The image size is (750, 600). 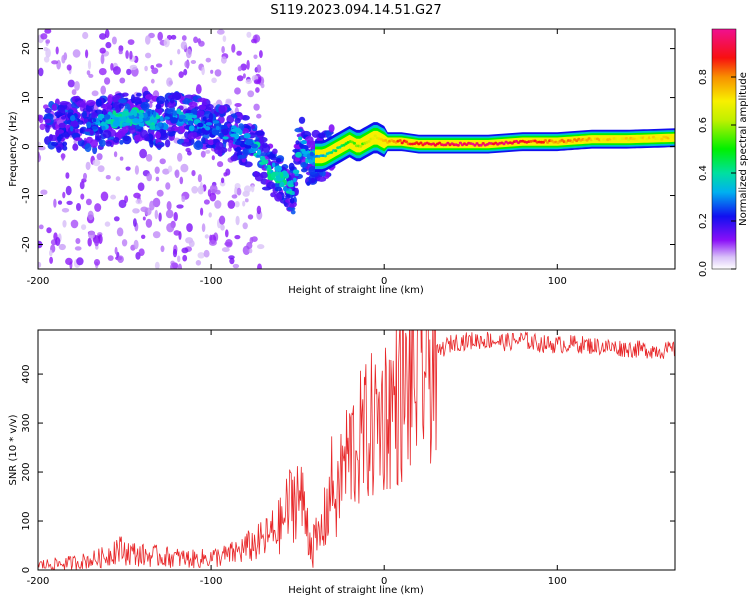 I want to click on snr-y-label: SNR (10 * v/v), so click(x=13, y=449).